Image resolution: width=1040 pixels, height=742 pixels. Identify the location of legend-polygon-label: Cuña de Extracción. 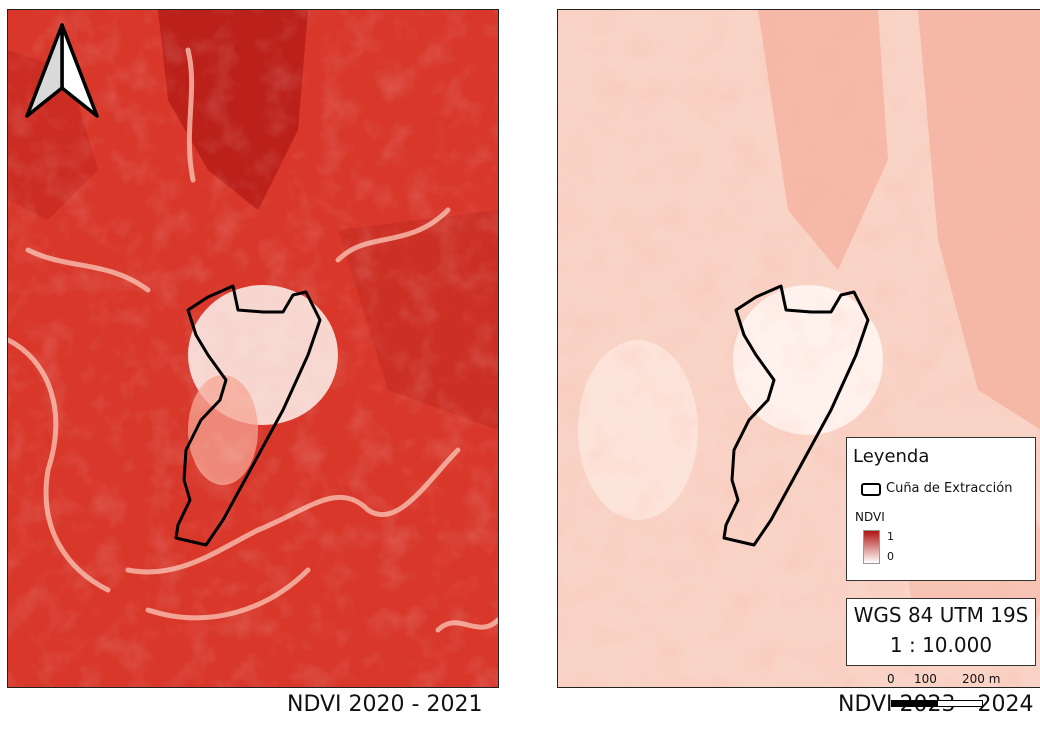
(949, 488).